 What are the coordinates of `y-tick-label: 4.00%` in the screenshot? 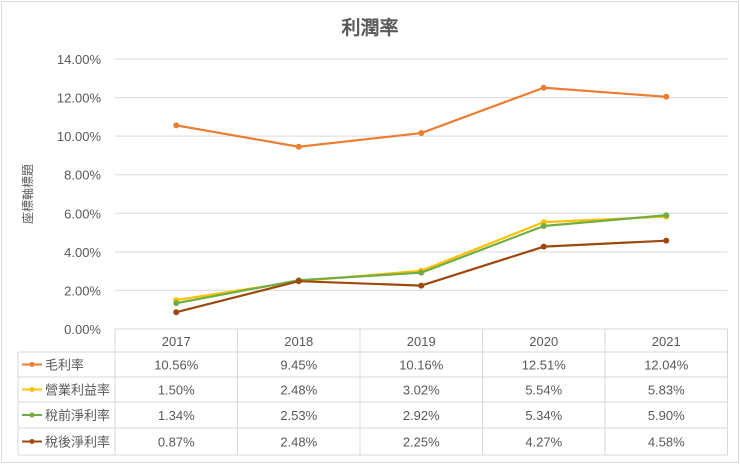 It's located at (82, 252).